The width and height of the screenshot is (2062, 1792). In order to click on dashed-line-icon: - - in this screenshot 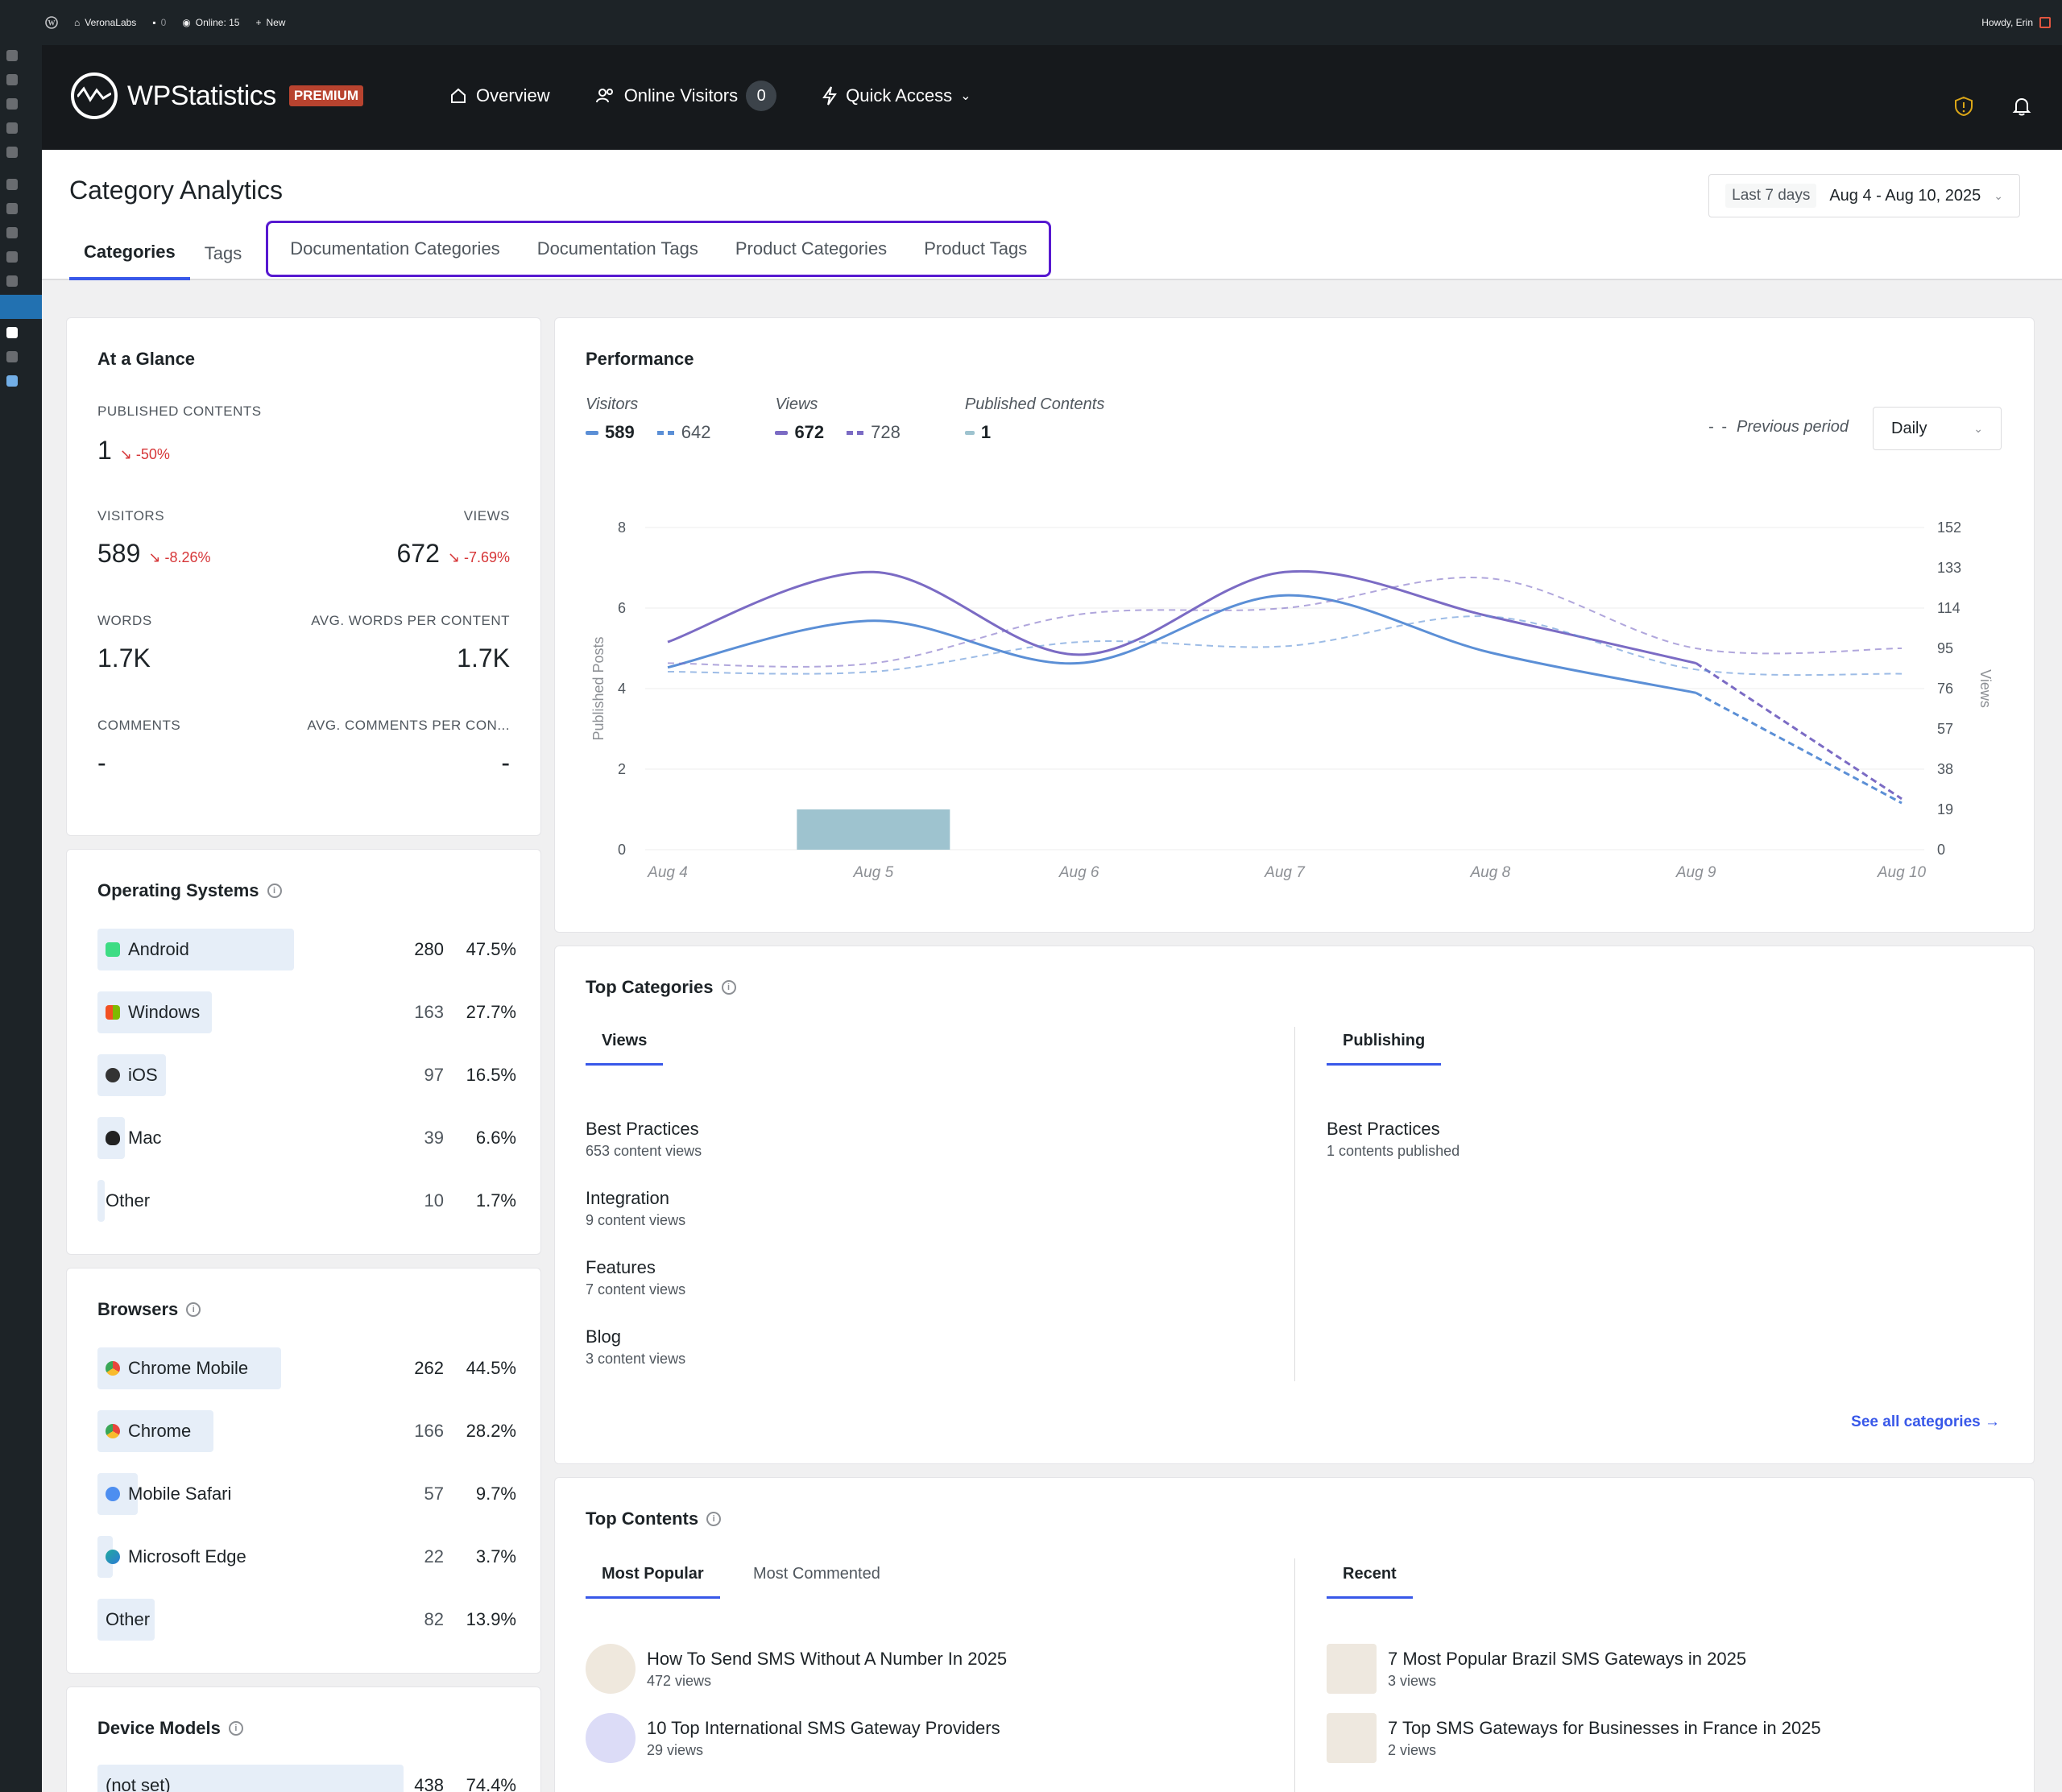, I will do `click(1719, 427)`.